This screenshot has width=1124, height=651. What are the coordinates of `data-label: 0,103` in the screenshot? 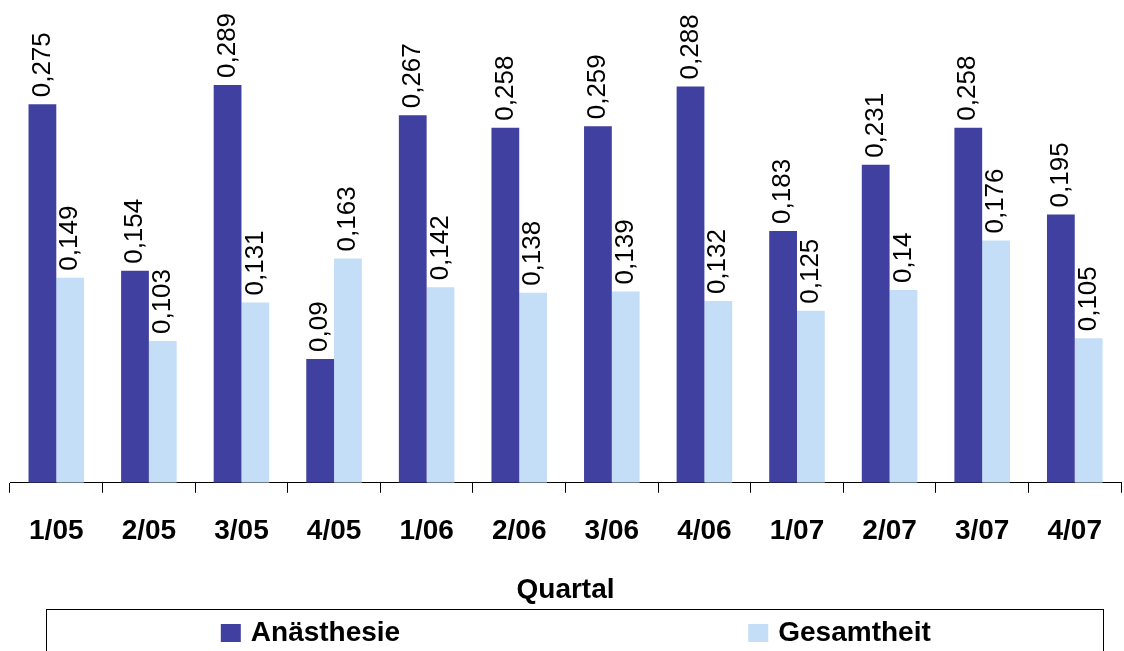 It's located at (160, 301).